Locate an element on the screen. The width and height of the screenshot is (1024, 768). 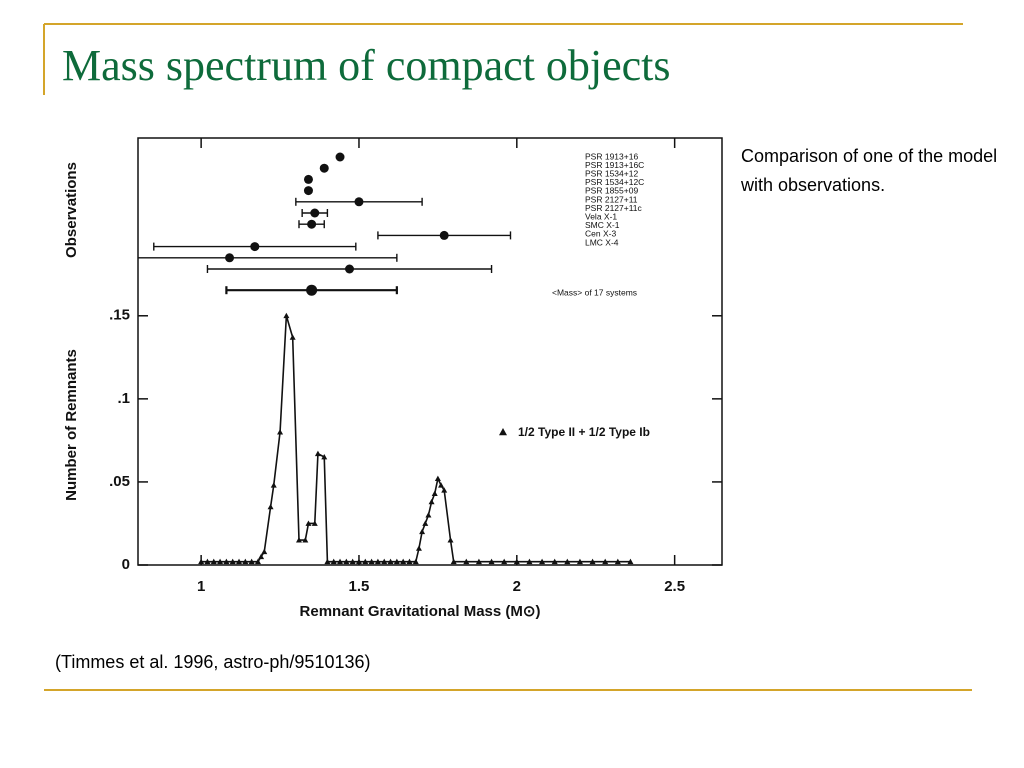
legend-marker is located at coordinates (503, 432).